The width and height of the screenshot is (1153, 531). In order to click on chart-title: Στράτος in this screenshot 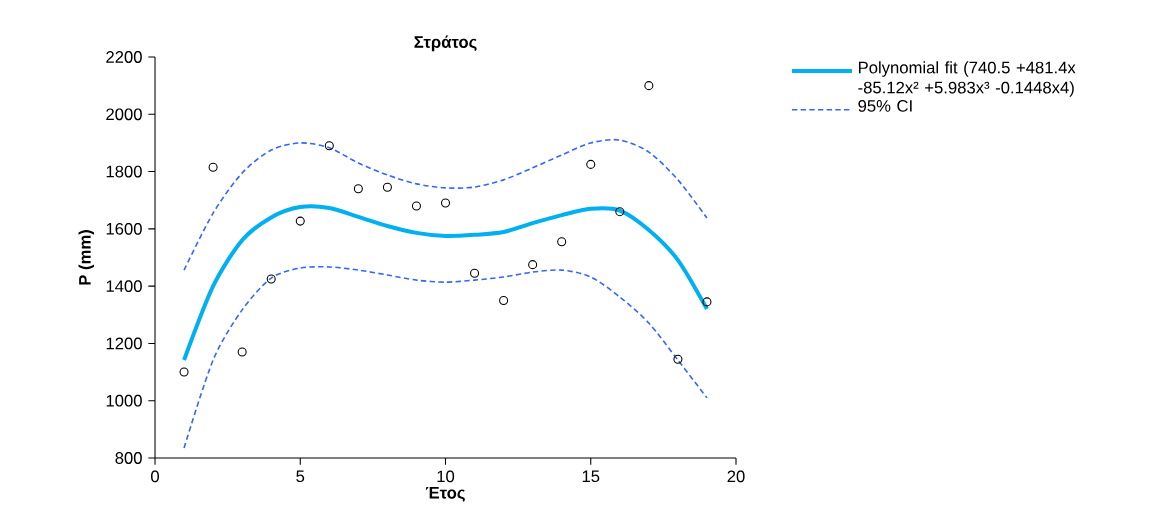, I will do `click(445, 43)`.